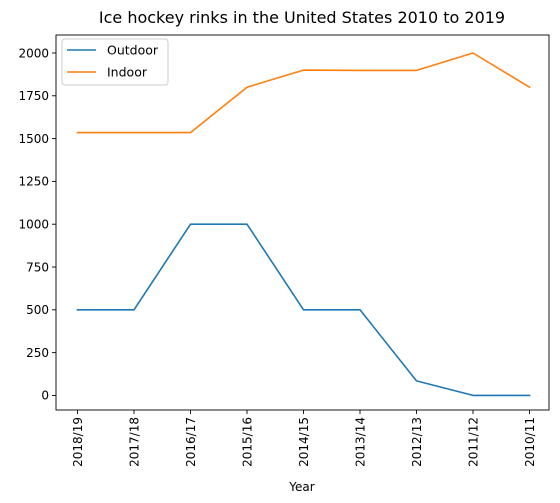 The image size is (560, 503). Describe the element at coordinates (473, 442) in the screenshot. I see `x-tick-label: 2011/12` at that location.